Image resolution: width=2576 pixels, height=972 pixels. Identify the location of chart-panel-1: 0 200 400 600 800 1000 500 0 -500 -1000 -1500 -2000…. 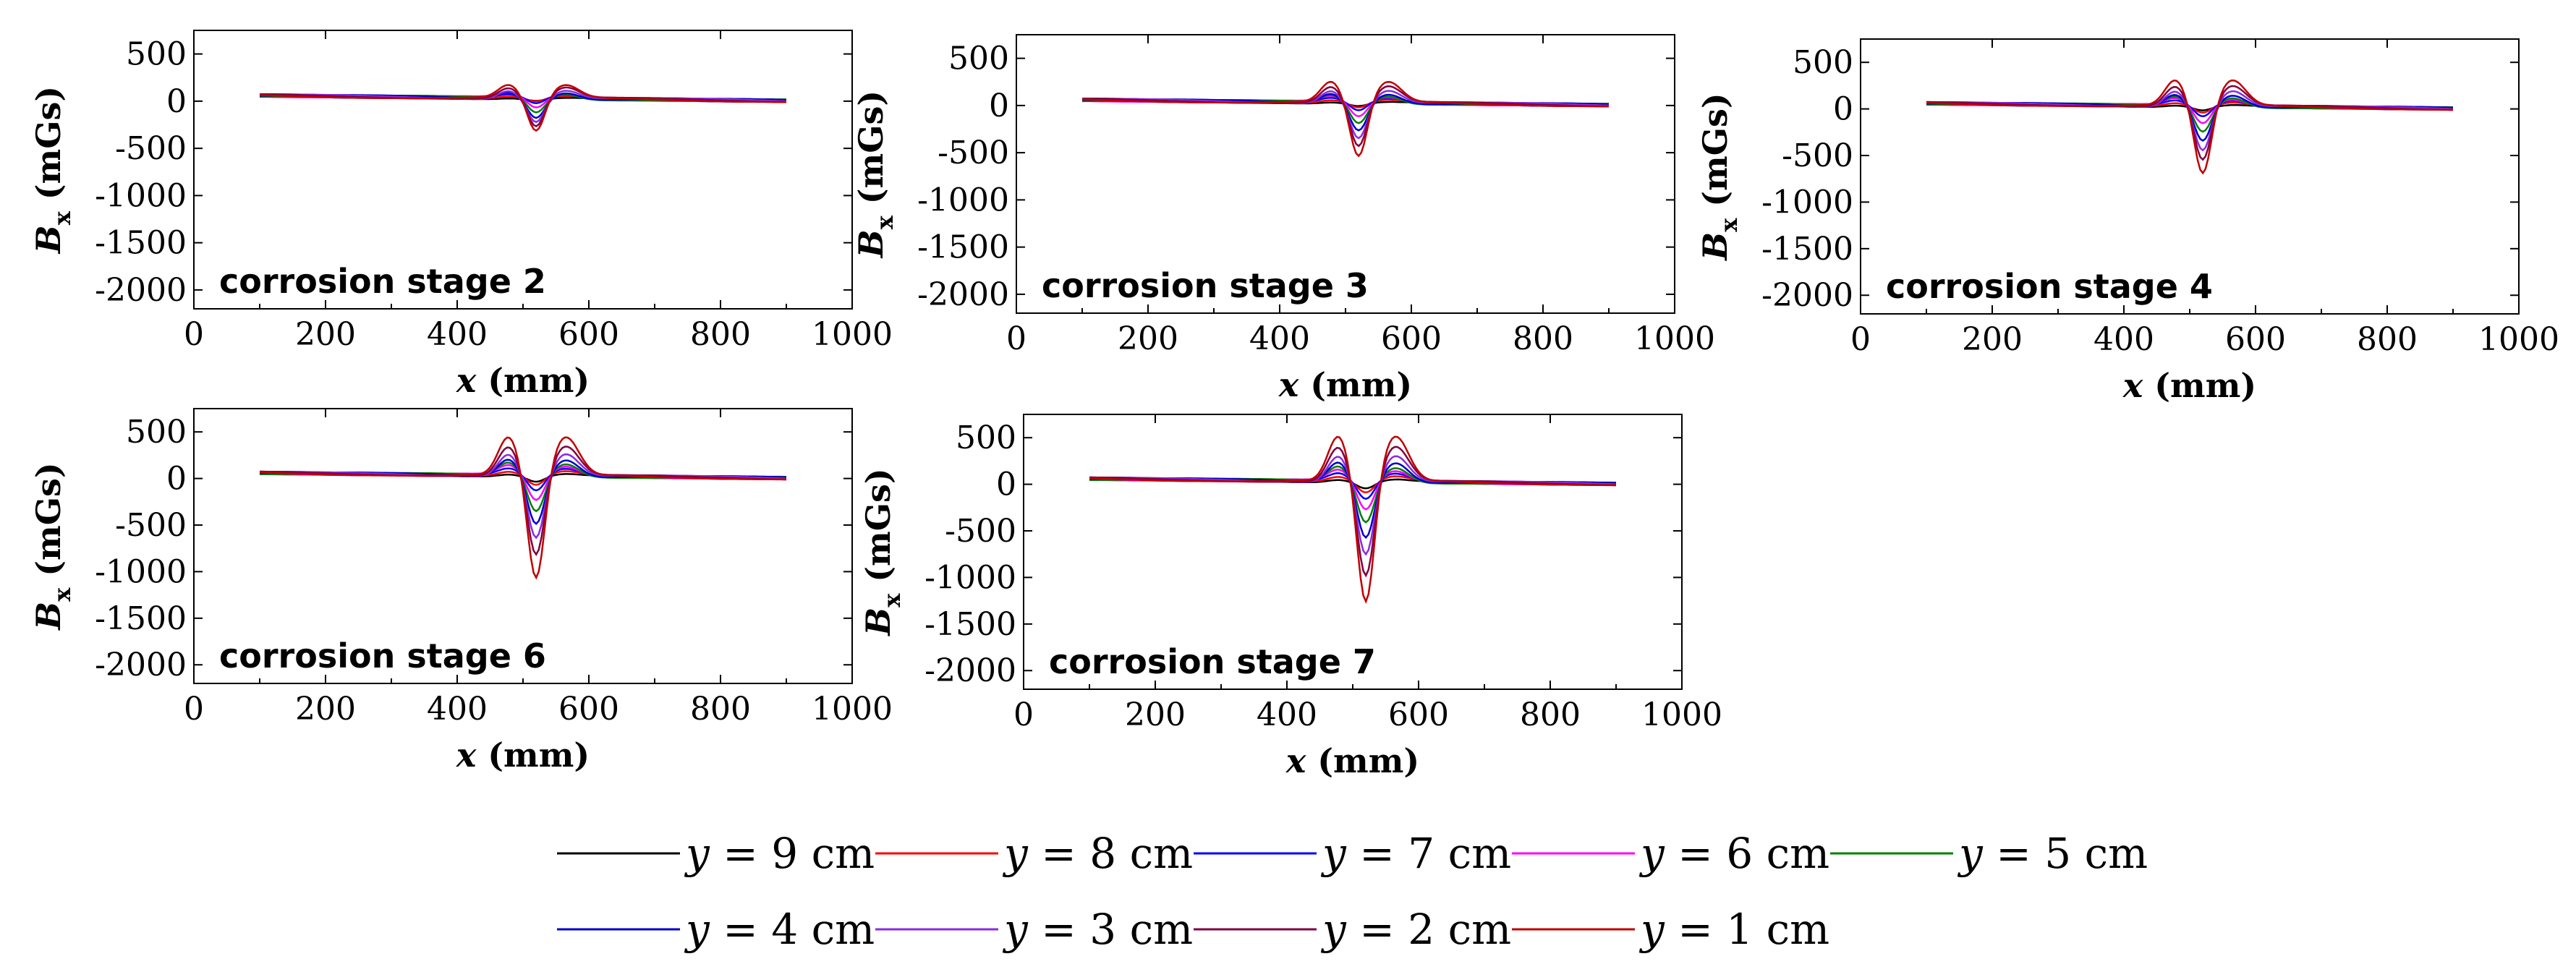
(461, 215).